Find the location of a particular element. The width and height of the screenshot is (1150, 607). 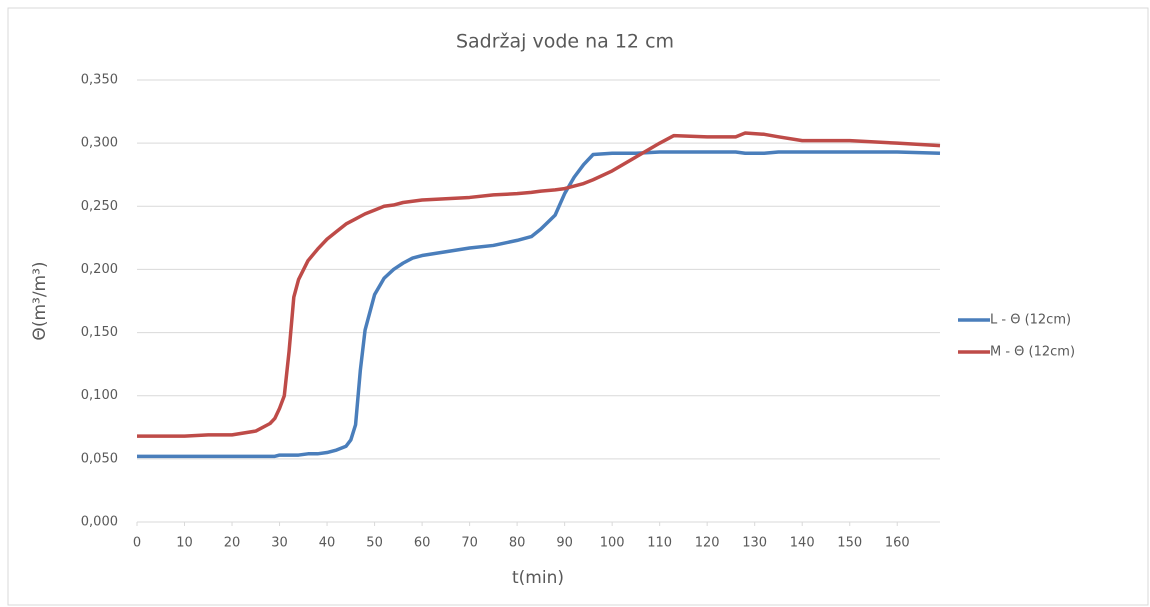

y-tick-label: 0,000 is located at coordinates (99, 522).